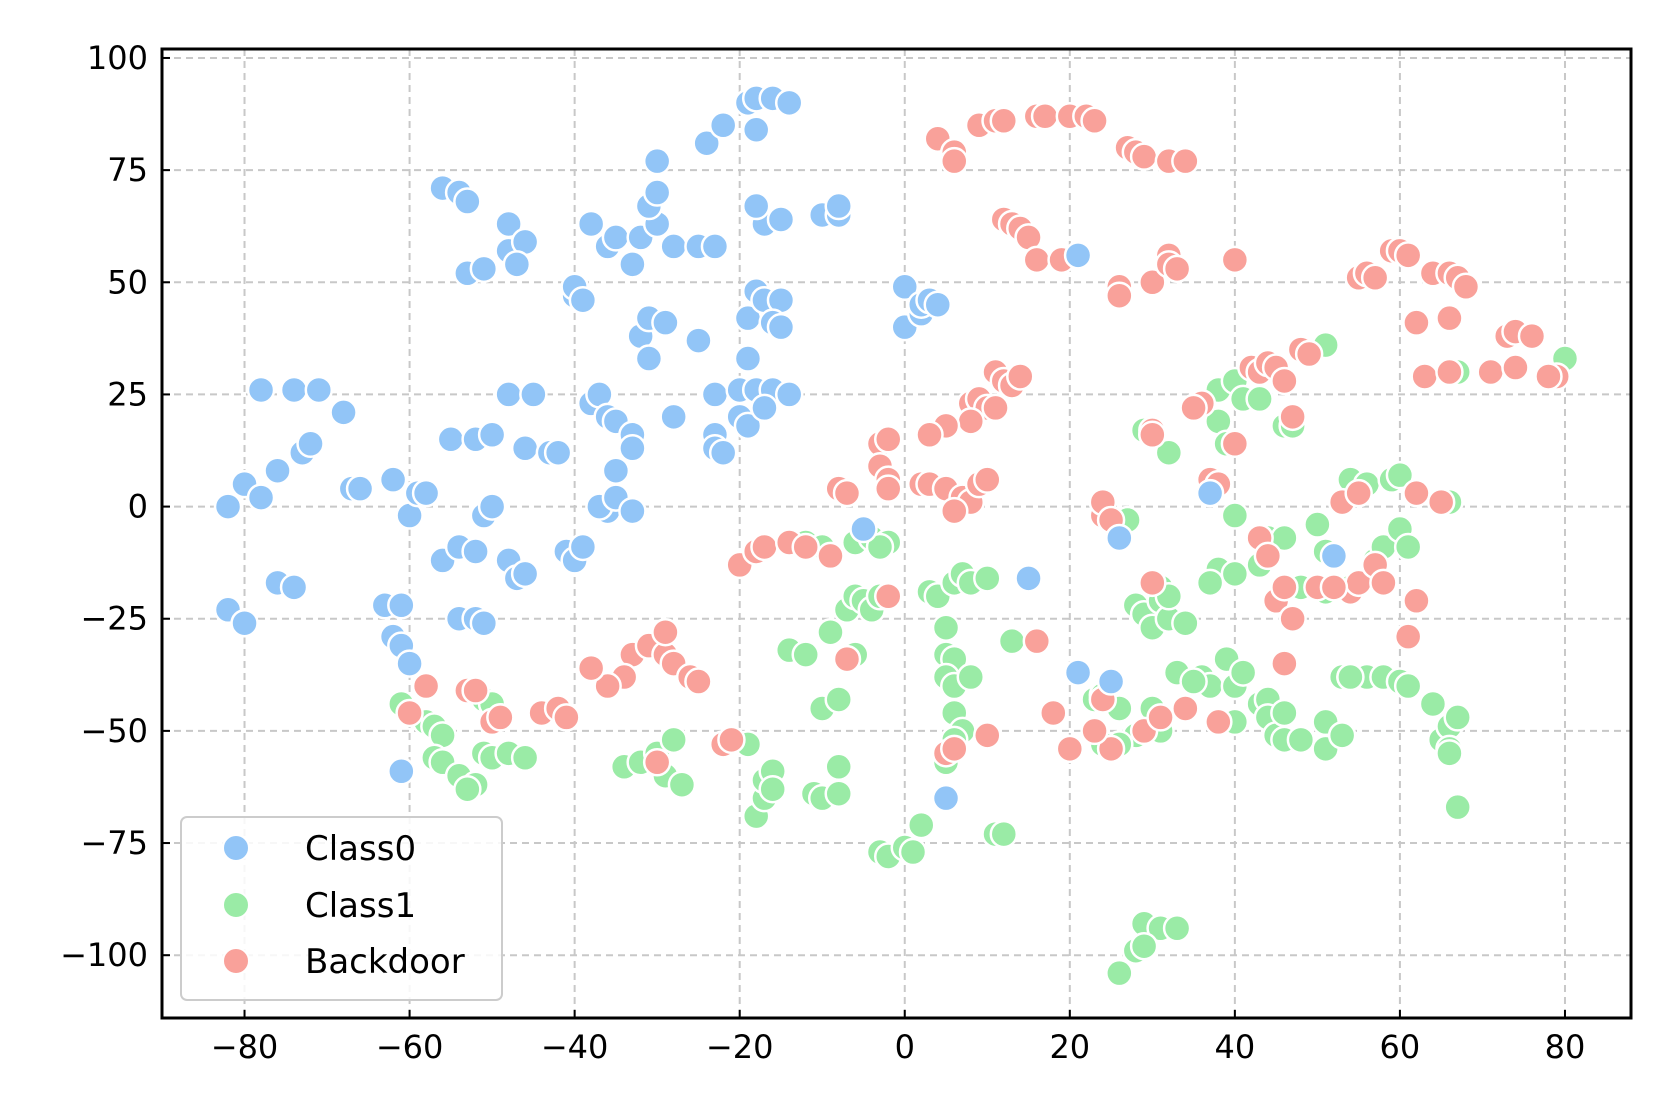  I want to click on x-tick-label: 20, so click(1069, 1047).